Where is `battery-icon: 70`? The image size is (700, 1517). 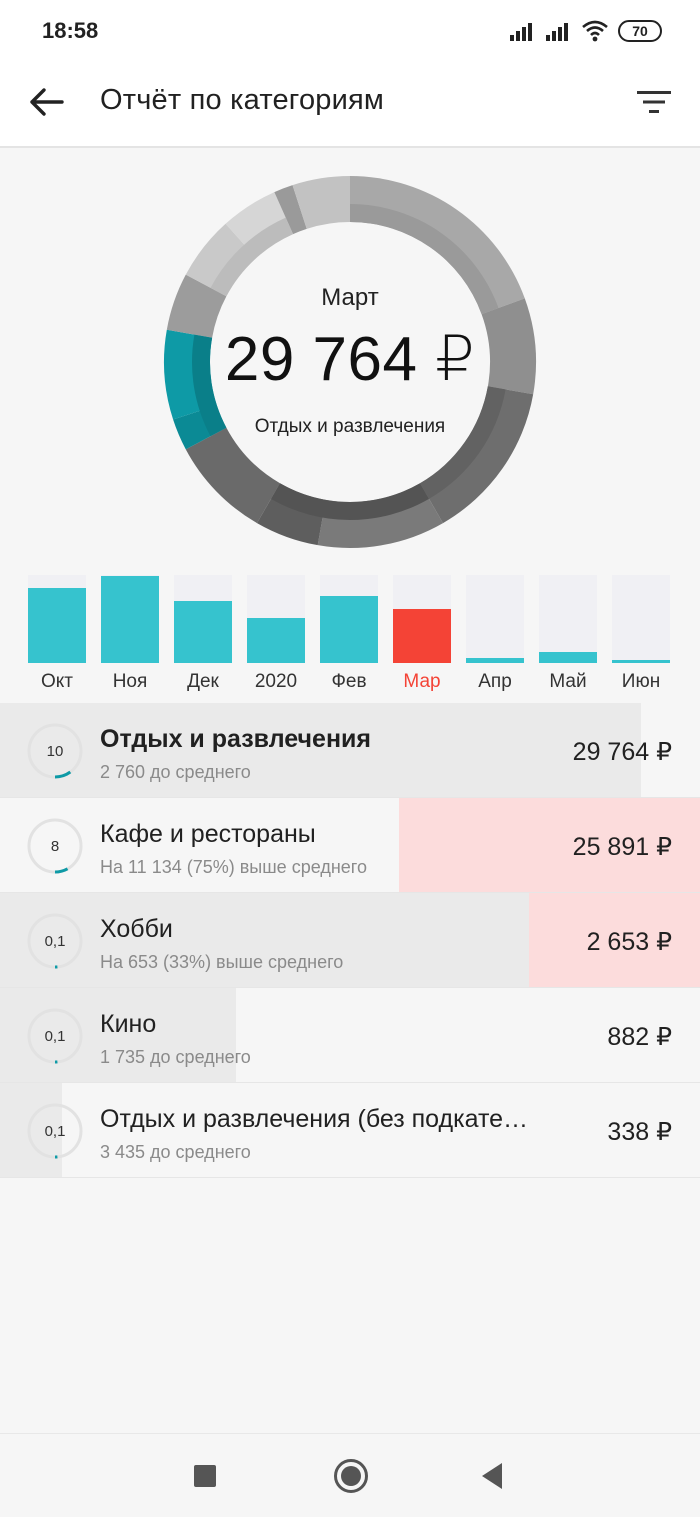
battery-icon: 70 is located at coordinates (640, 31).